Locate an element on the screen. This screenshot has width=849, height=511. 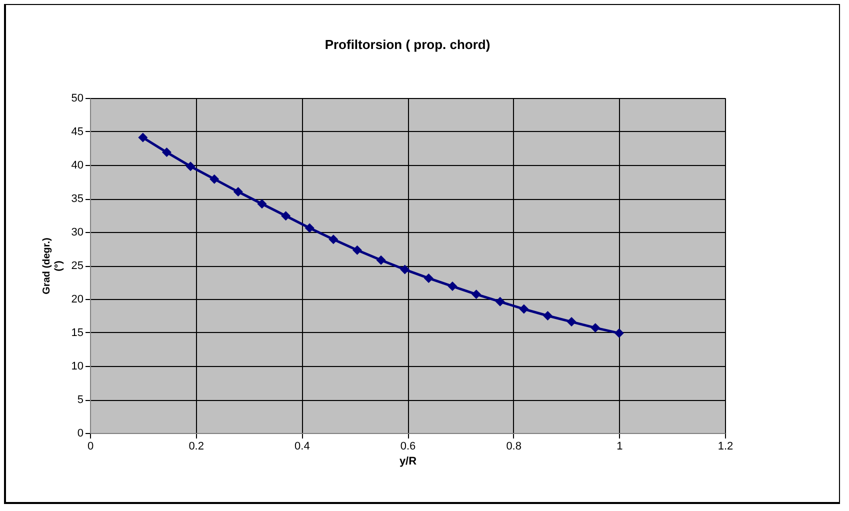
x-tick-label: 0.4 is located at coordinates (302, 446).